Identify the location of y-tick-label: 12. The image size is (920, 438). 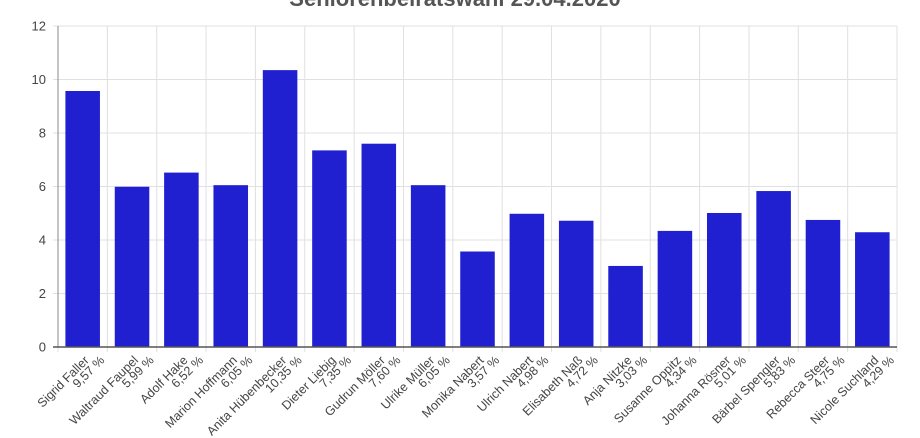
(39, 26).